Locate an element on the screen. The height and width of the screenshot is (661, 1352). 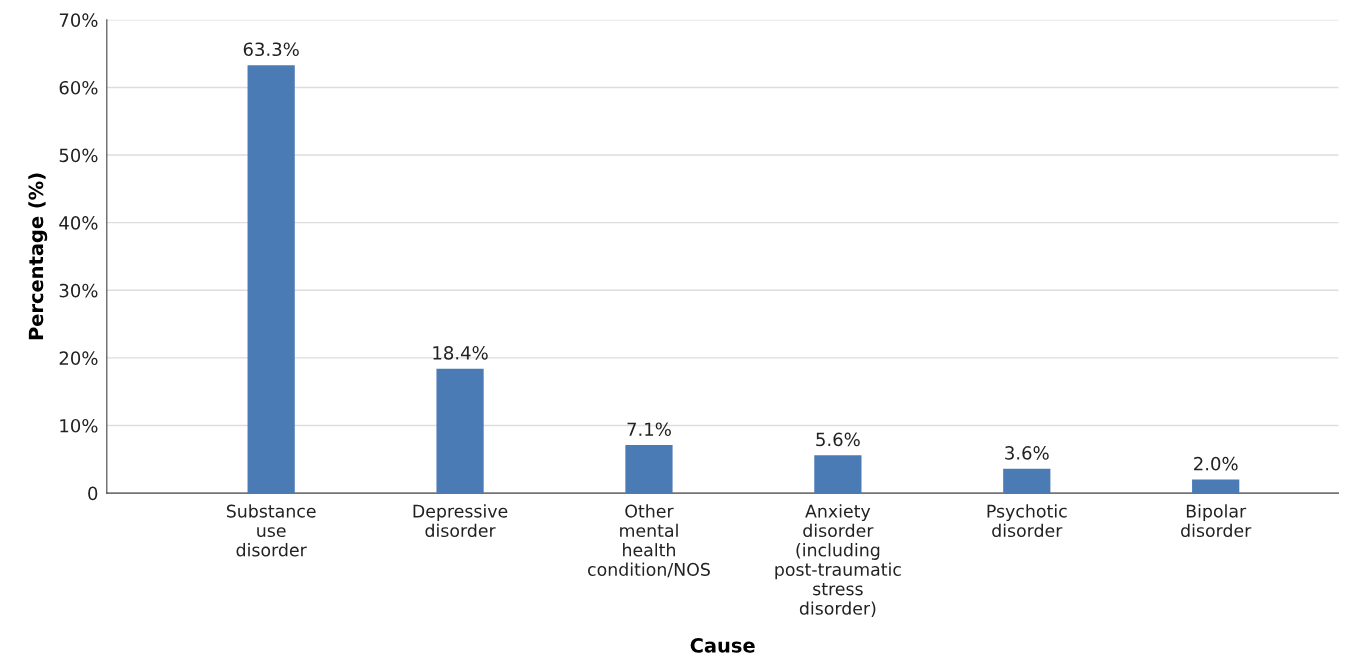
y-tick-label: 50% is located at coordinates (78, 155).